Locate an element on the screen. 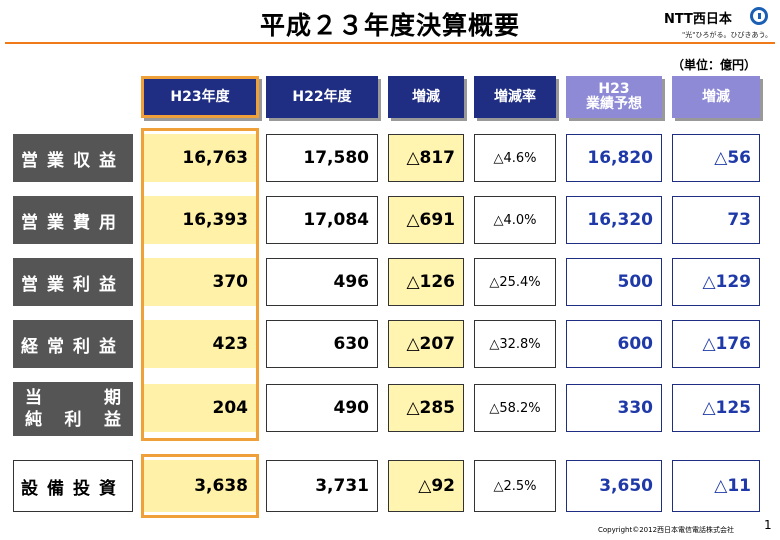 This screenshot has width=780, height=540. cell-diff: △817 is located at coordinates (426, 158).